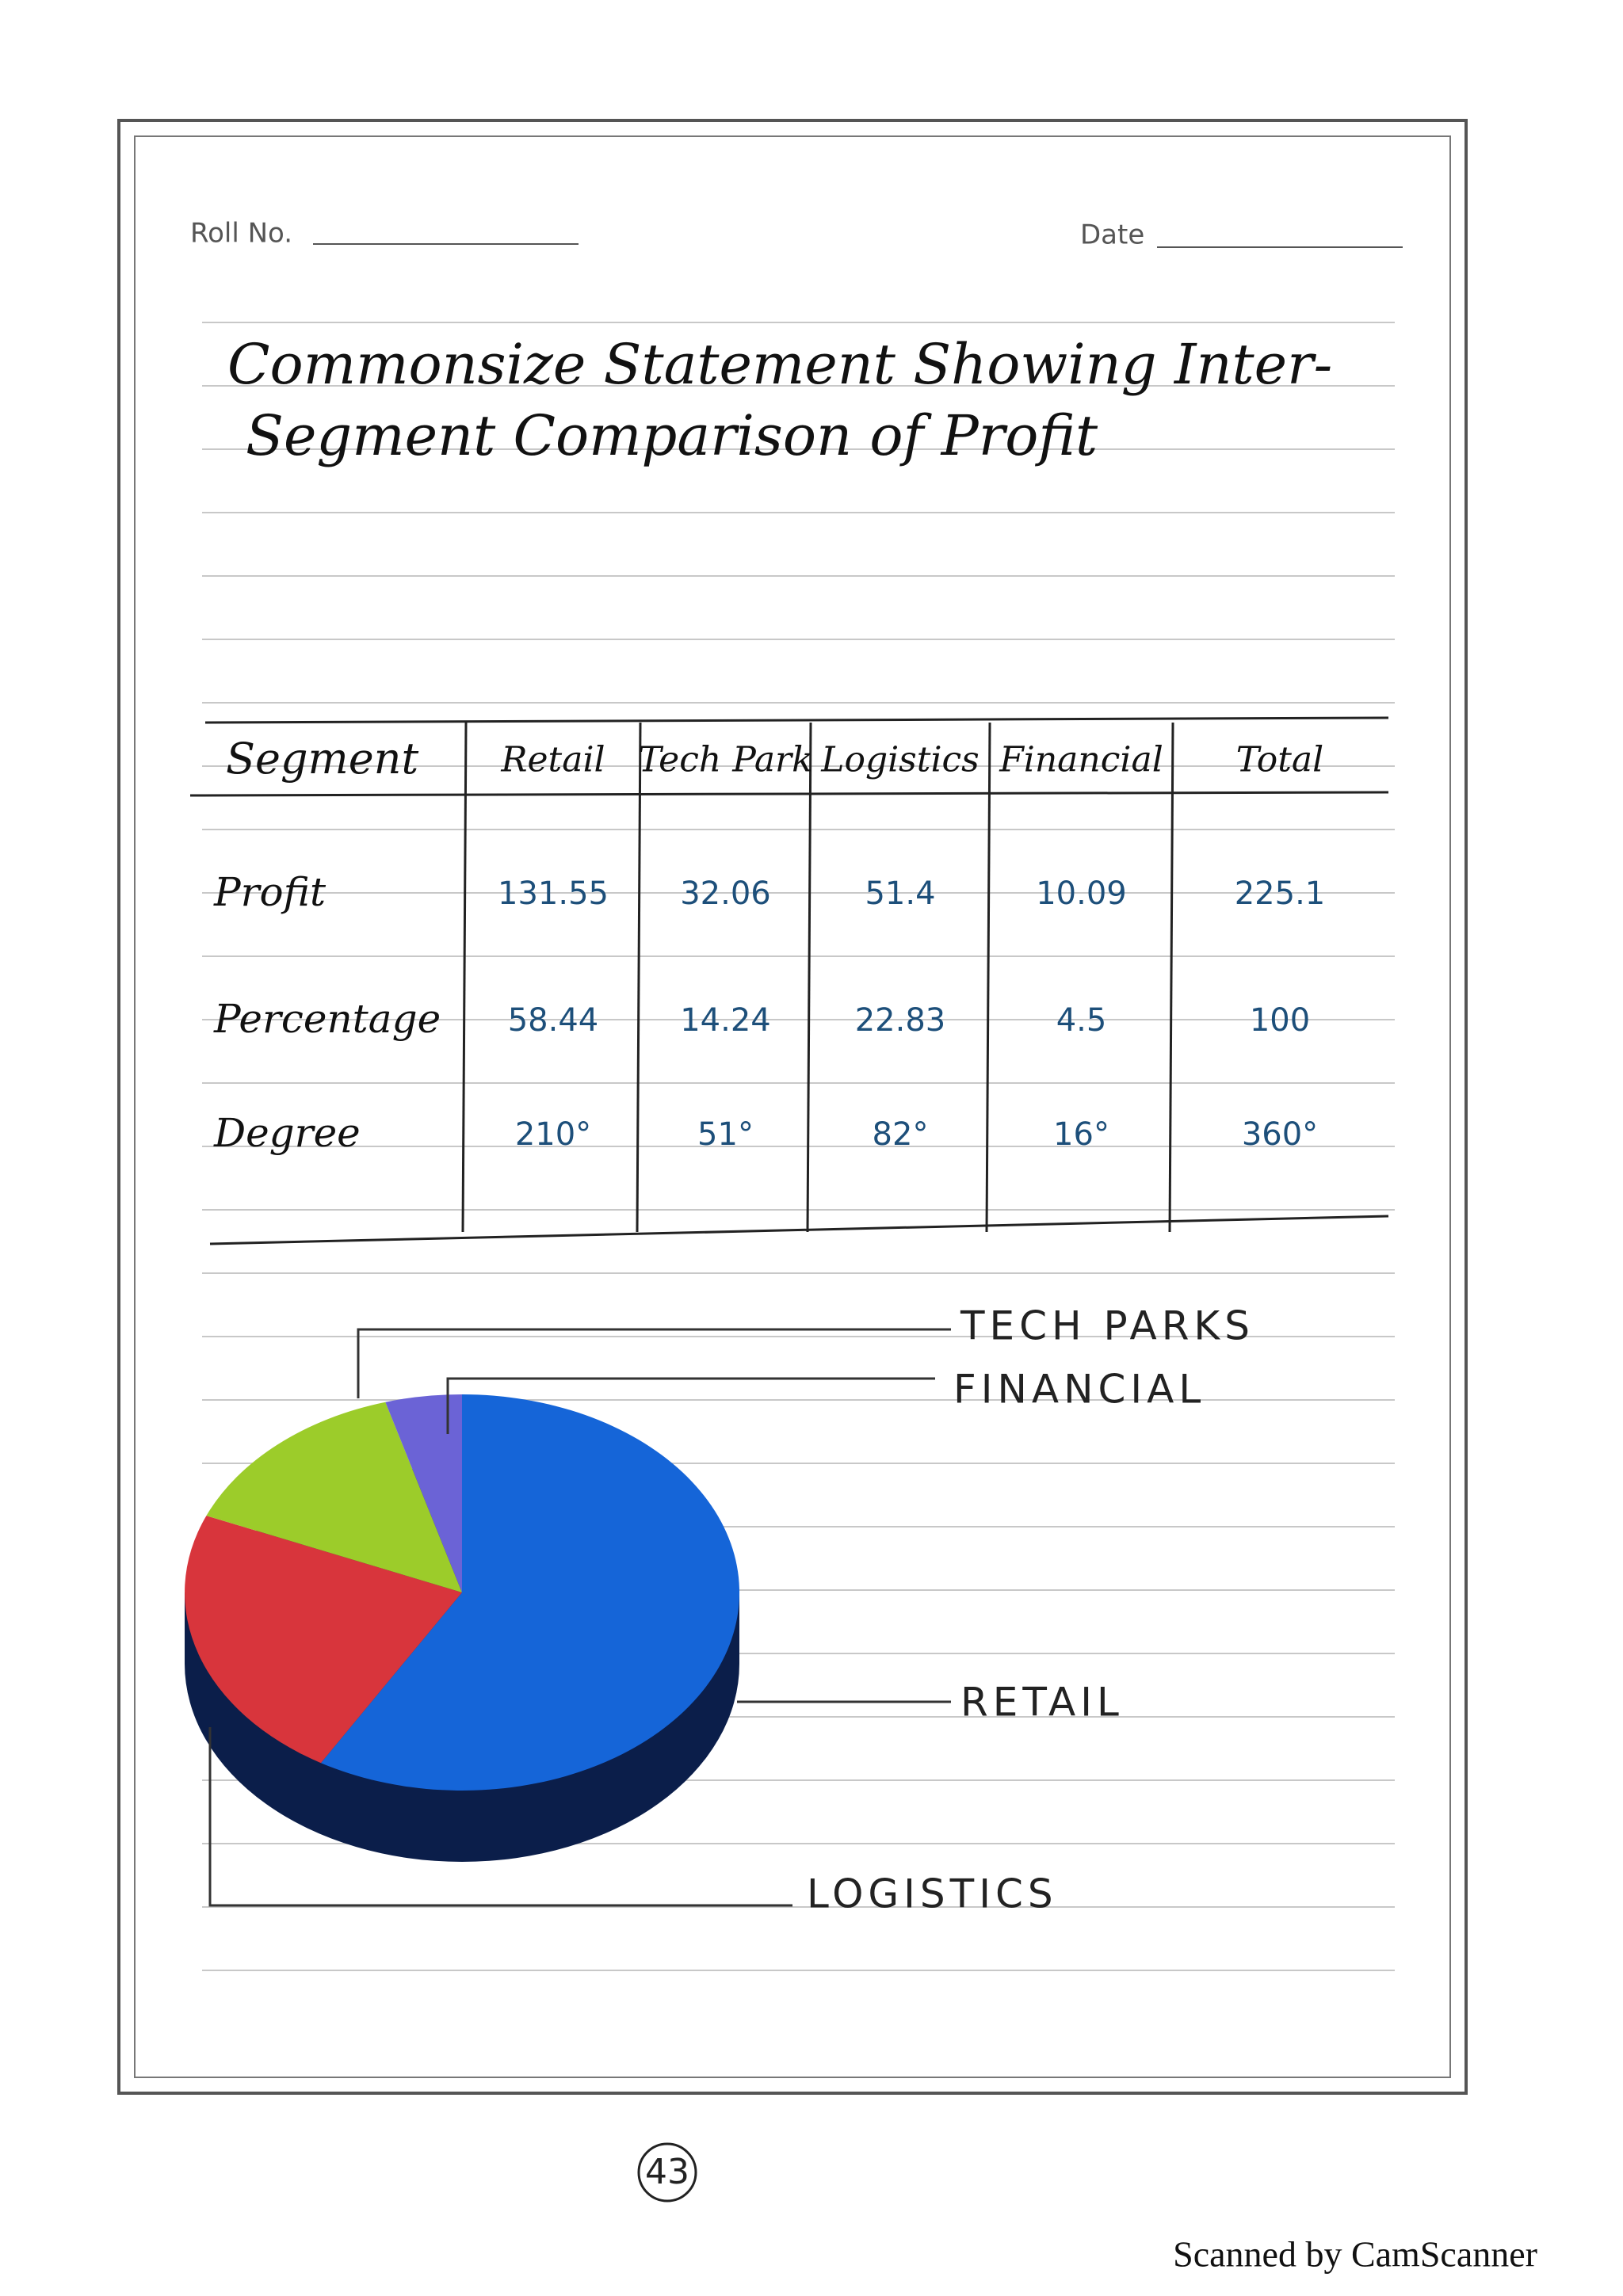  What do you see at coordinates (779, 364) in the screenshot?
I see `title-line: Commonsize Statement Showing Inter-` at bounding box center [779, 364].